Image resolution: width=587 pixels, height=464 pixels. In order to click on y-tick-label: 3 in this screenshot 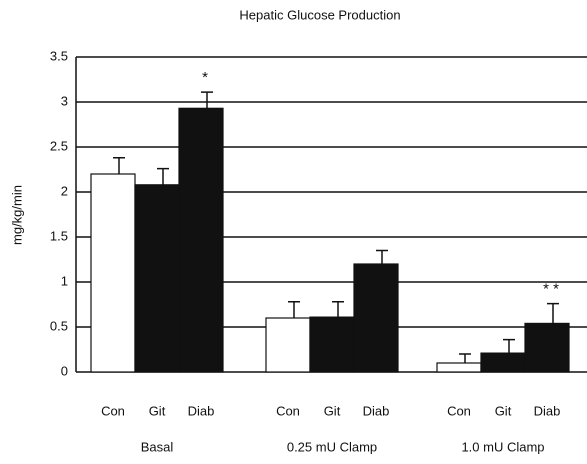, I will do `click(64, 100)`.